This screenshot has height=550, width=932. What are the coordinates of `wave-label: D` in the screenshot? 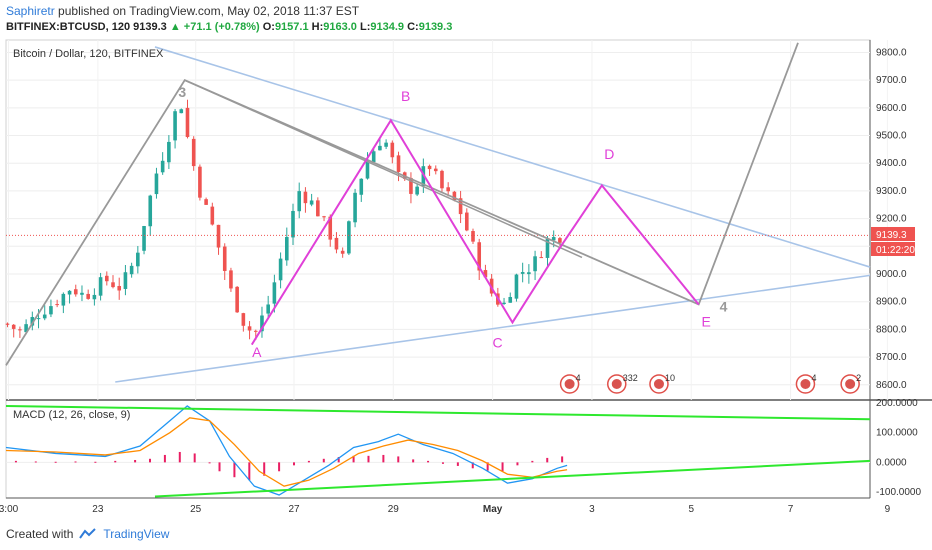 It's located at (609, 154).